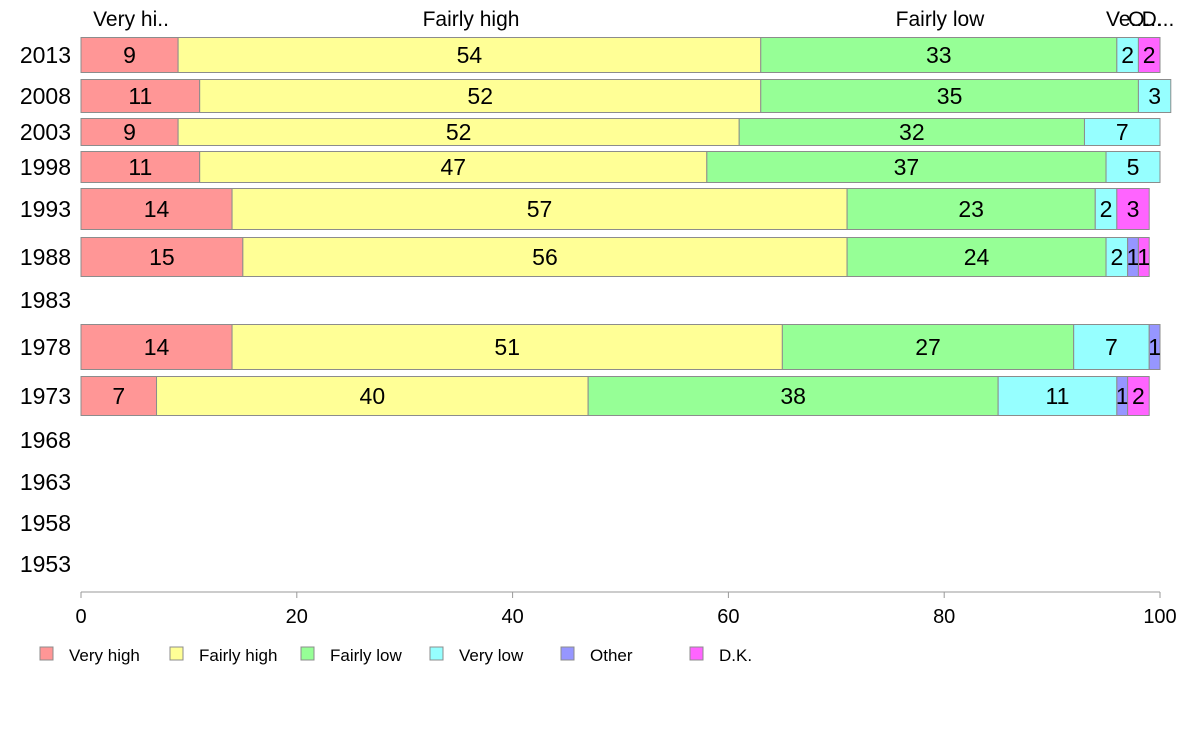 The height and width of the screenshot is (736, 1188). I want to click on x-tick-label: 20, so click(297, 617).